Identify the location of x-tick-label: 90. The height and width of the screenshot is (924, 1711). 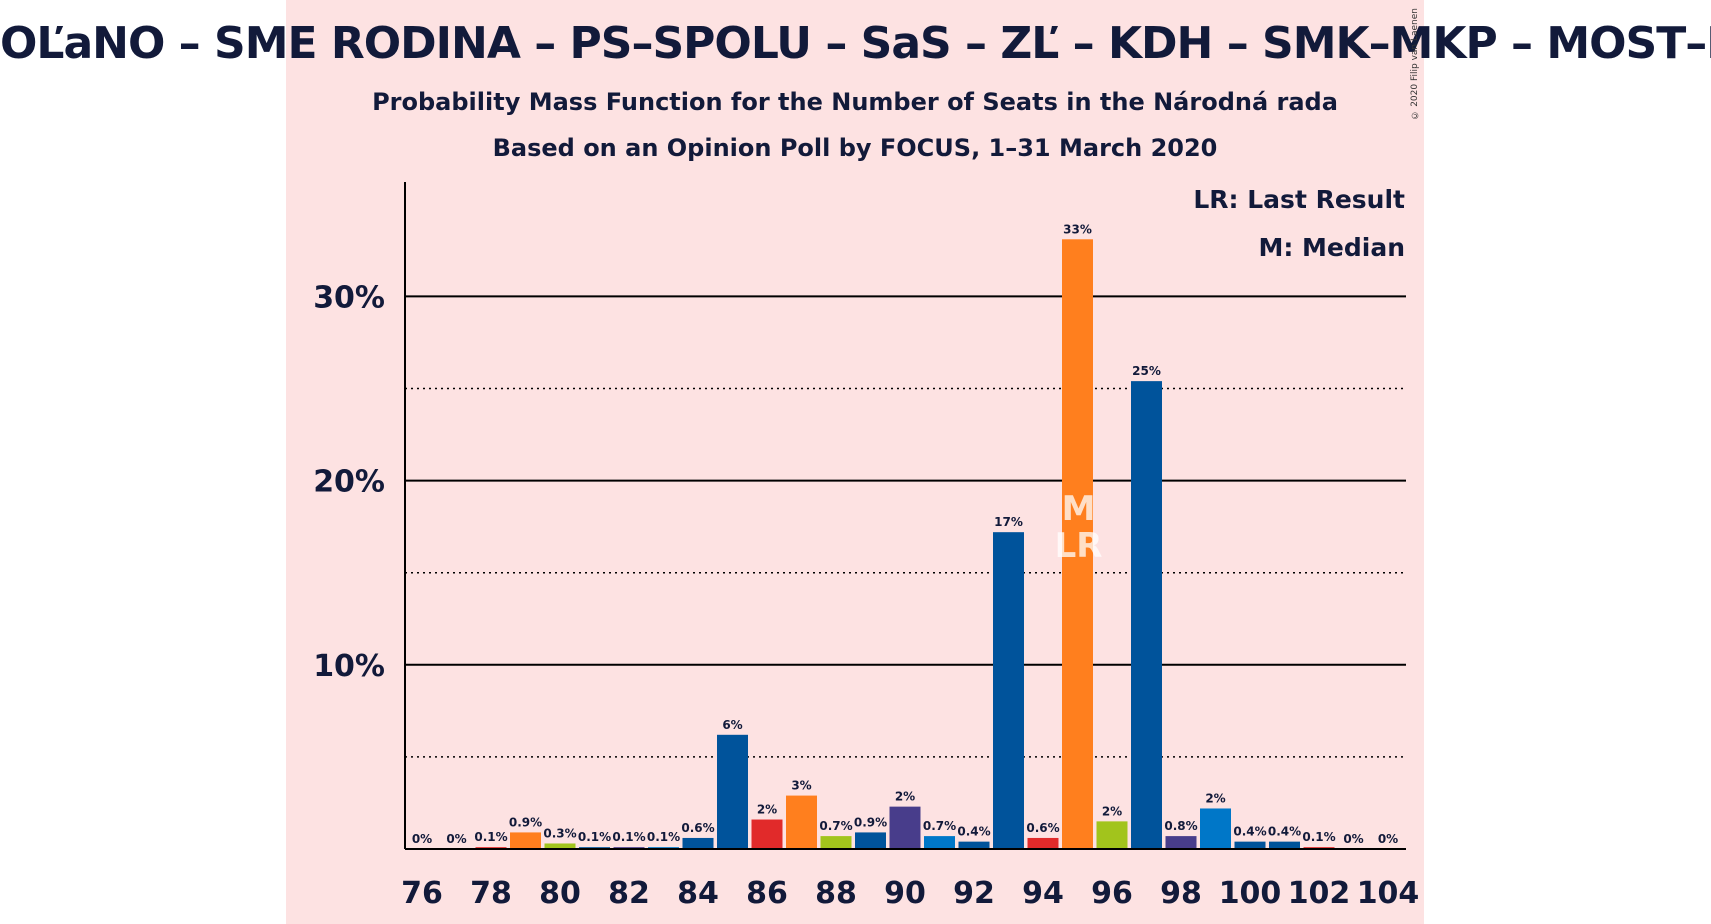
(905, 893).